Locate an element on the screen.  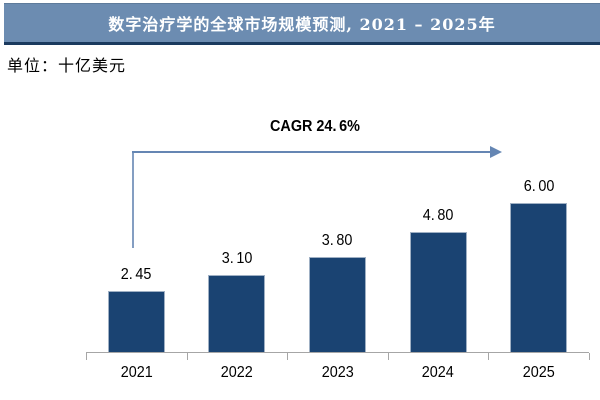
x-axis-label: 2025 is located at coordinates (538, 372).